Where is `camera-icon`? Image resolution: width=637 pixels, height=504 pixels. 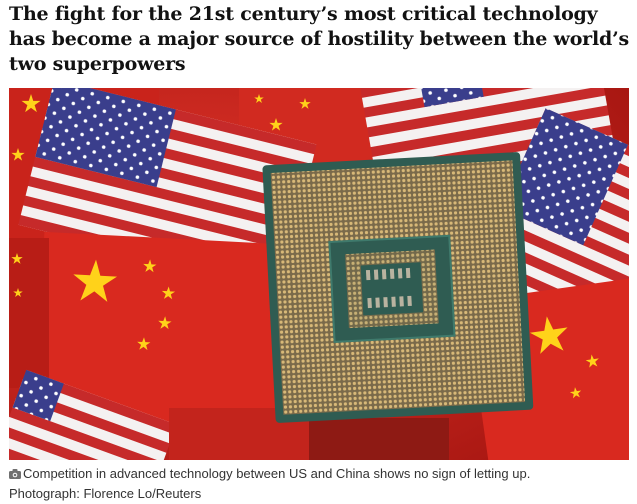 camera-icon is located at coordinates (16, 474).